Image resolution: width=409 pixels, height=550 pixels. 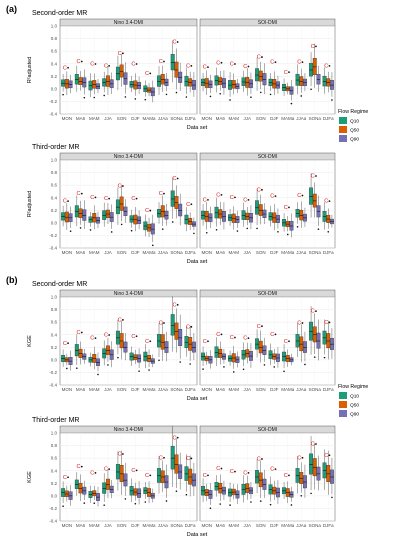 What do you see at coordinates (274, 389) in the screenshot?
I see `x-tick-label: DJF` at bounding box center [274, 389].